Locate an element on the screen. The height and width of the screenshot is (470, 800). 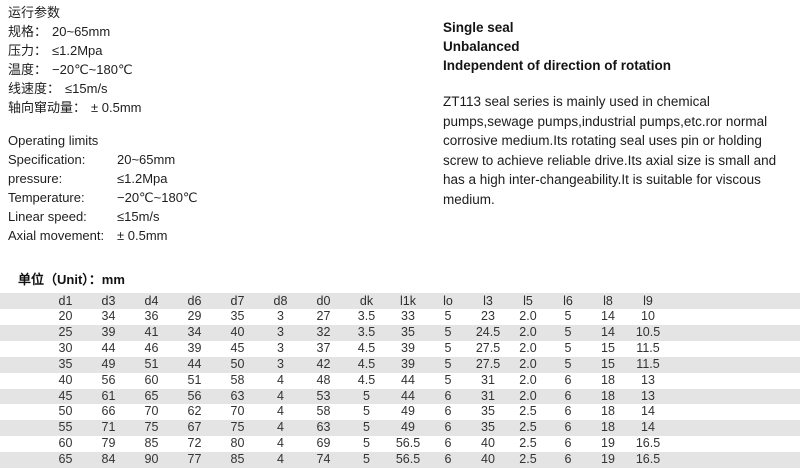
table-cell: 29 is located at coordinates (194, 316).